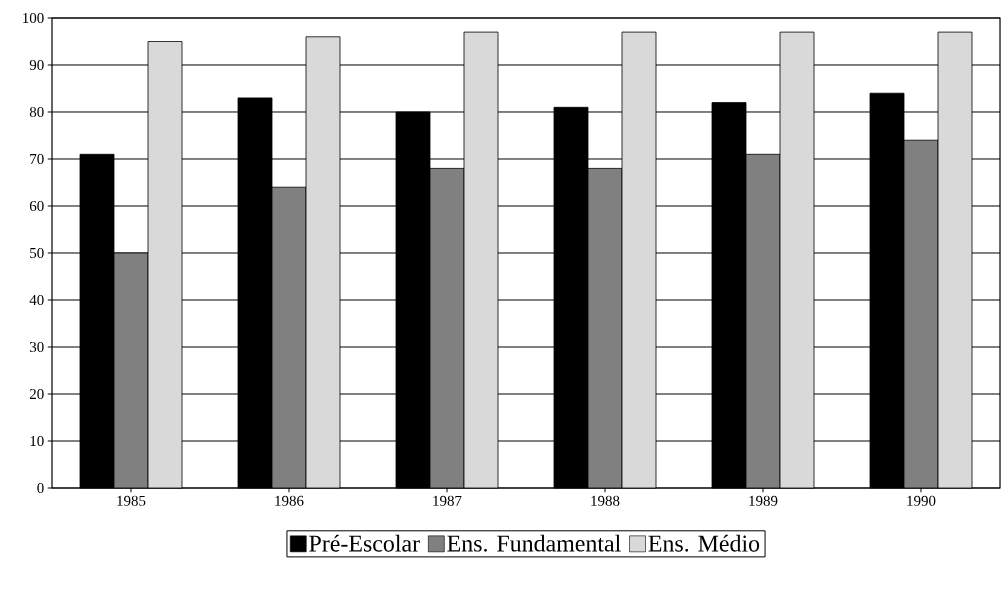  Describe the element at coordinates (37, 159) in the screenshot. I see `y-tick-label: 70` at that location.